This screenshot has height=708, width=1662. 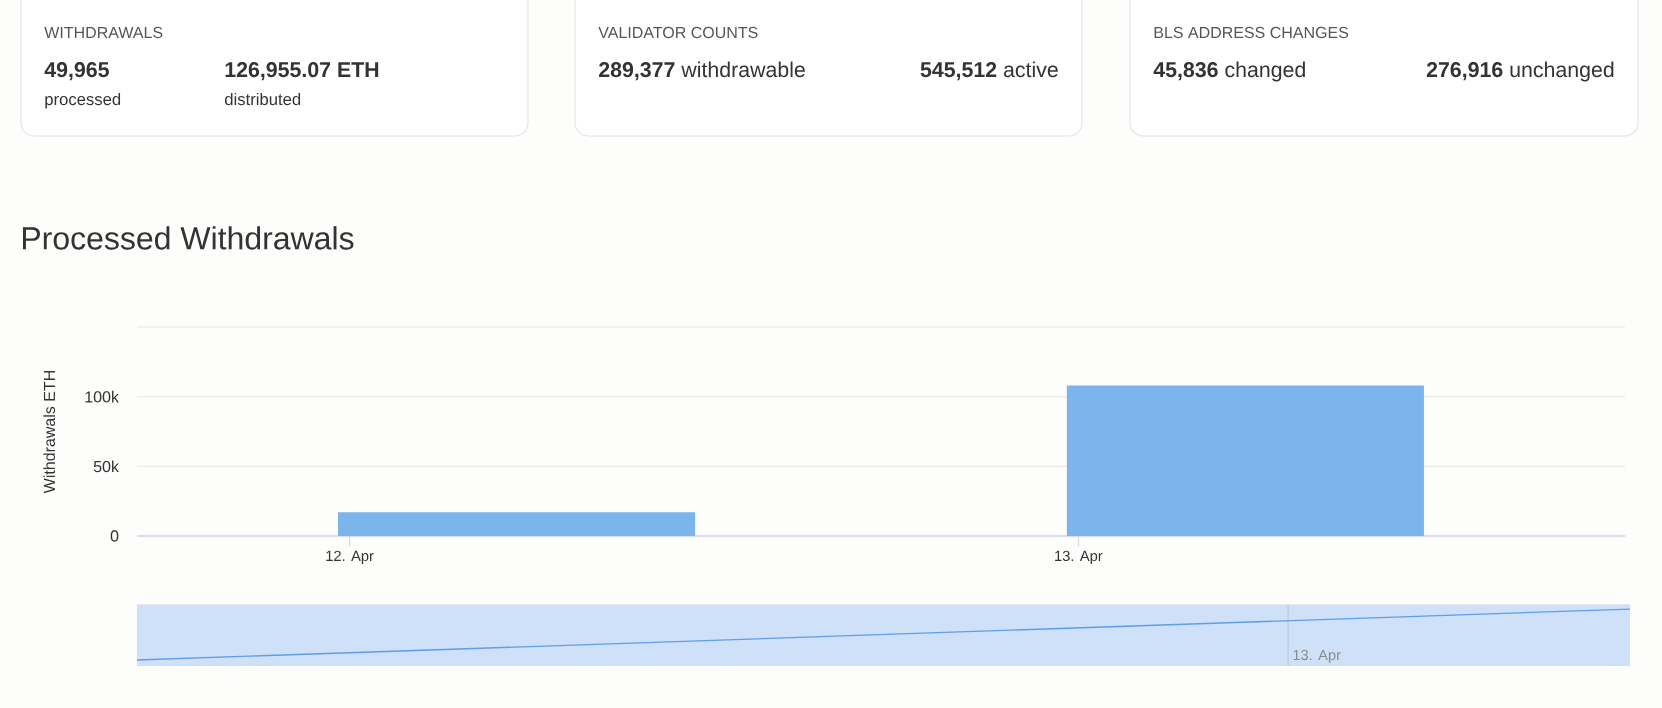 I want to click on annotation: 13. Apr, so click(x=1317, y=656).